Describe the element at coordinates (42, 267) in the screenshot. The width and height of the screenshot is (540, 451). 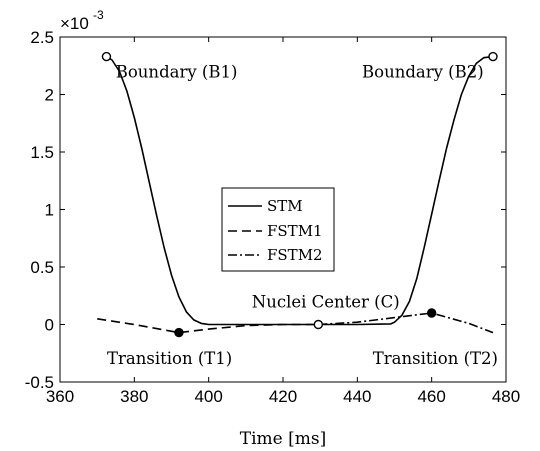
I see `y-tick-label: 0.5` at that location.